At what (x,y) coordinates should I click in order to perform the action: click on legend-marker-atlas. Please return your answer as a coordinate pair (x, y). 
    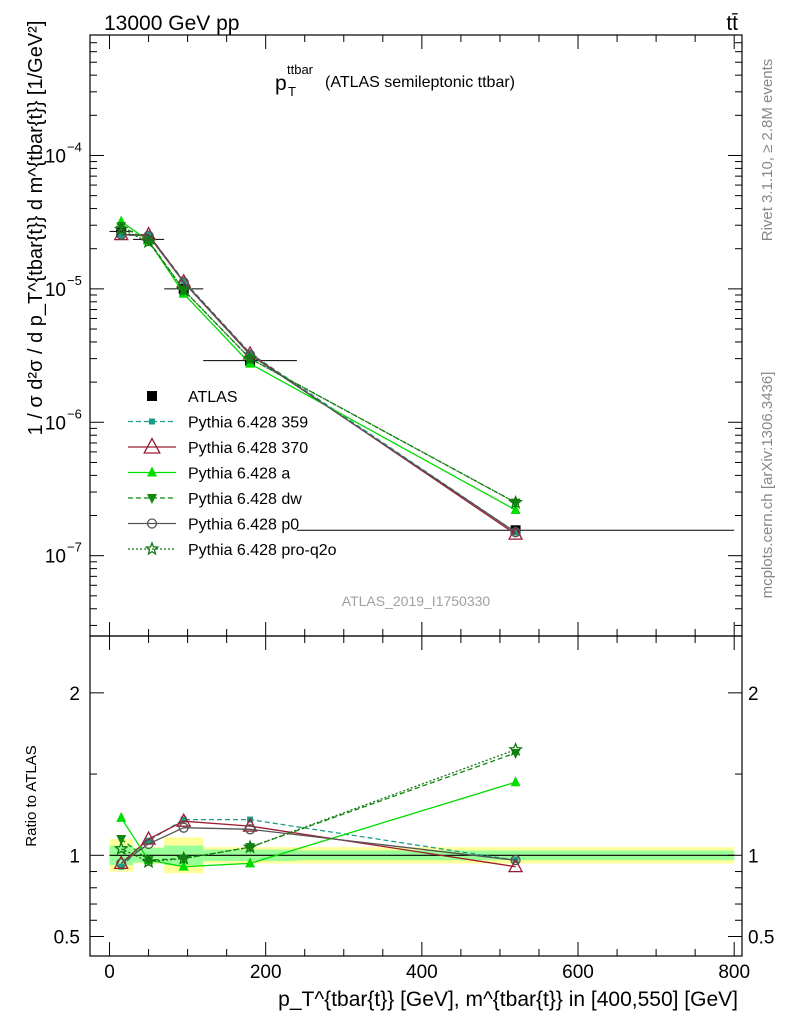
    Looking at the image, I should click on (152, 396).